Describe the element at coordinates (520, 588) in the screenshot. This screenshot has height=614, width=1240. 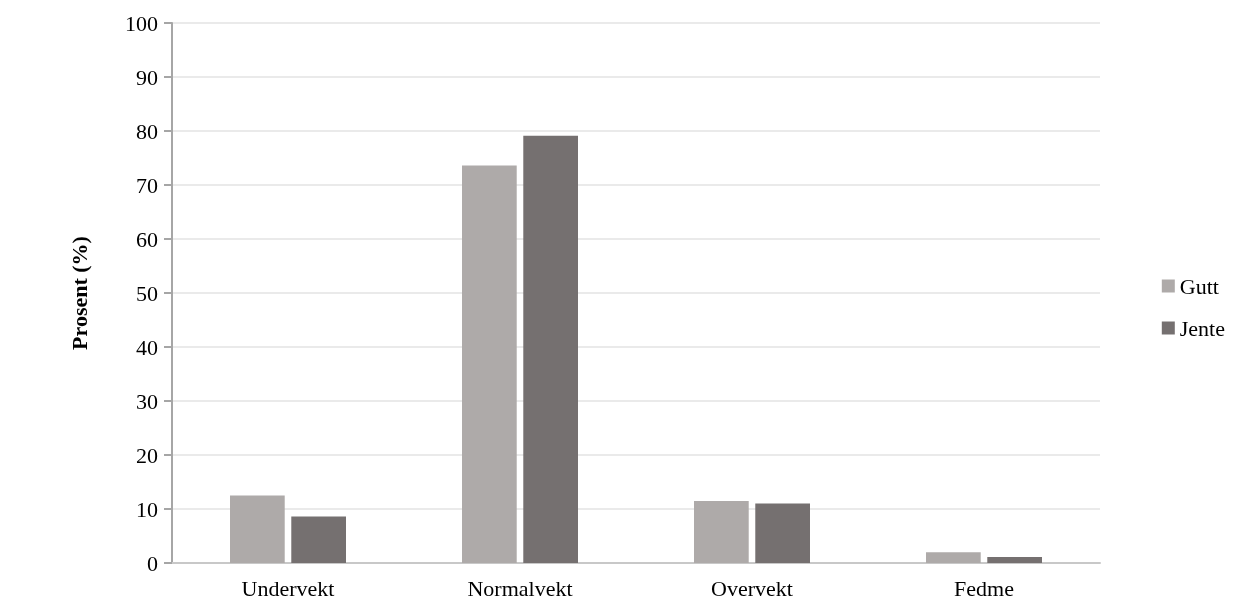
I see `x-tick-label: Normalvekt` at that location.